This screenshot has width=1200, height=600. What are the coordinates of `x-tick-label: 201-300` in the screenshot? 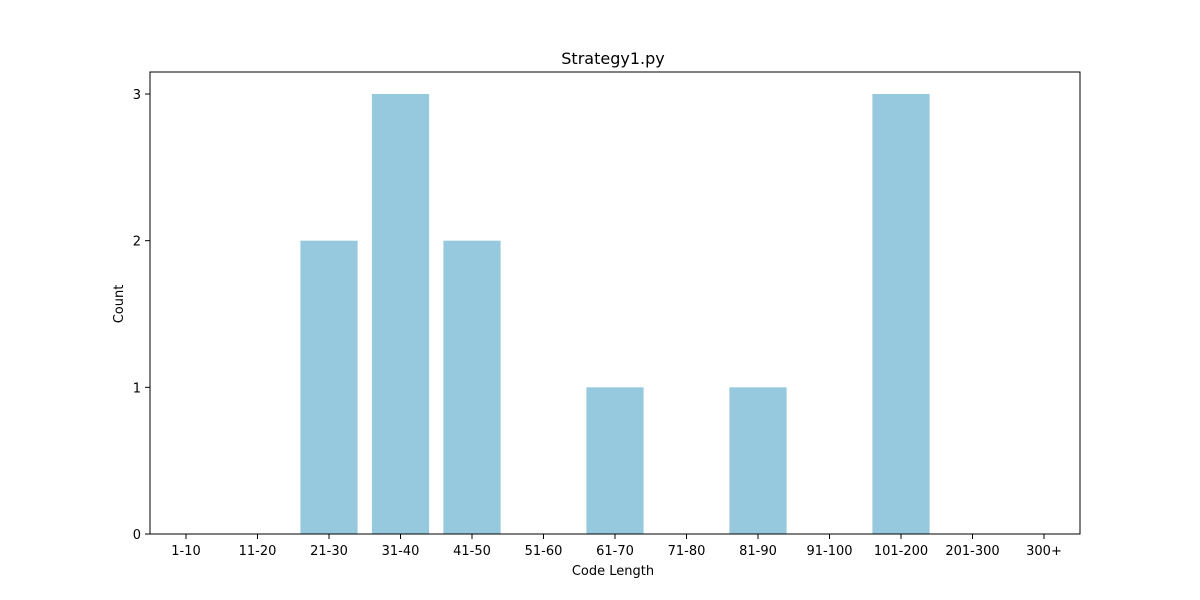 It's located at (972, 551).